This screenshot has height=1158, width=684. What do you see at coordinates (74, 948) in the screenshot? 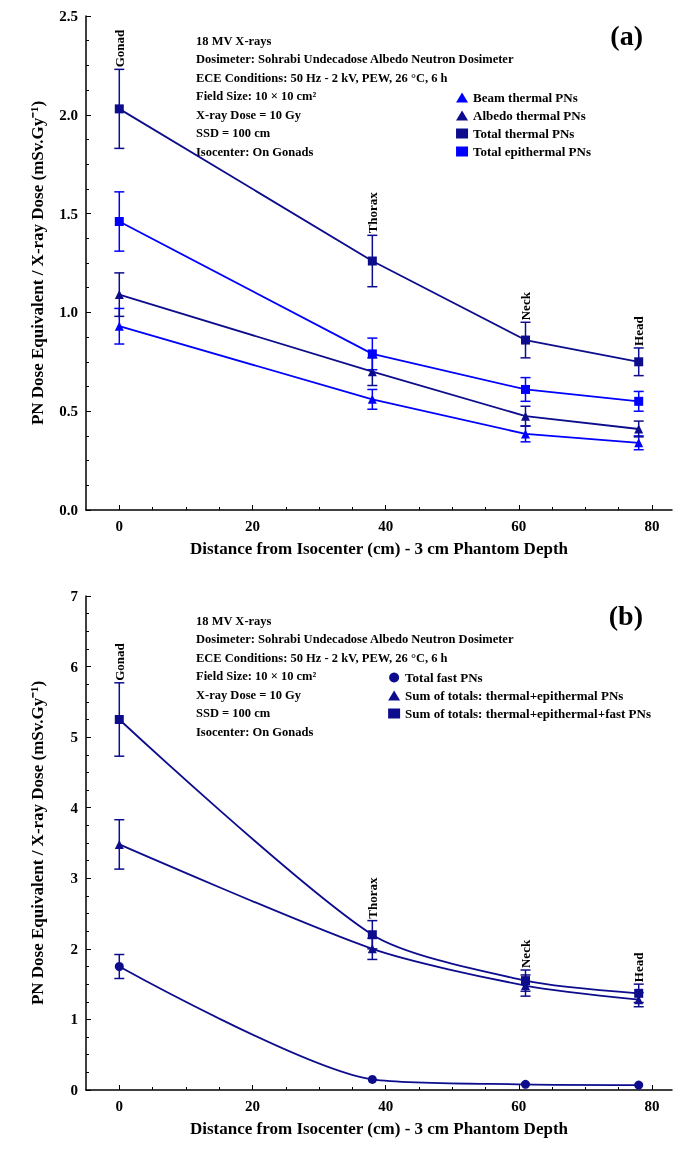
I see `y-tick-label: 2` at bounding box center [74, 948].